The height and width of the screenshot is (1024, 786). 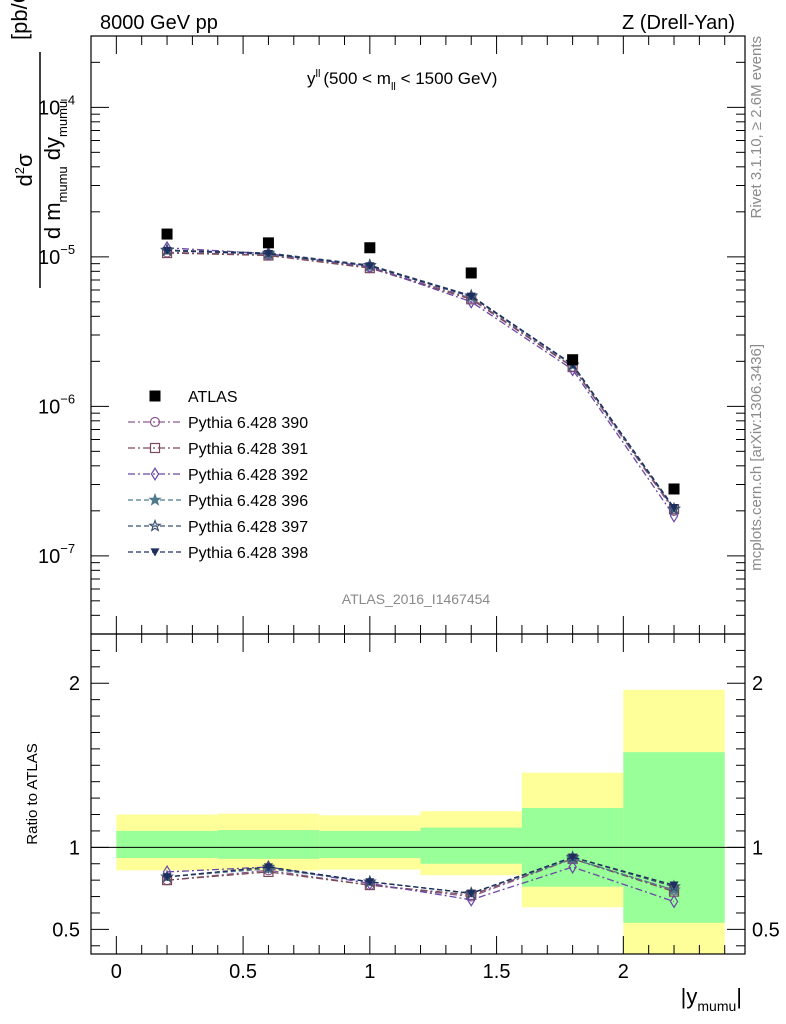 What do you see at coordinates (497, 972) in the screenshot?
I see `x-tick-label: 1.5` at bounding box center [497, 972].